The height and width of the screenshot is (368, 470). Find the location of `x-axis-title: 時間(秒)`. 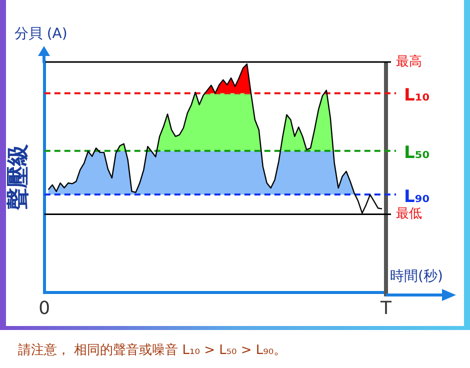

x-axis-title: 時間(秒) is located at coordinates (416, 276).